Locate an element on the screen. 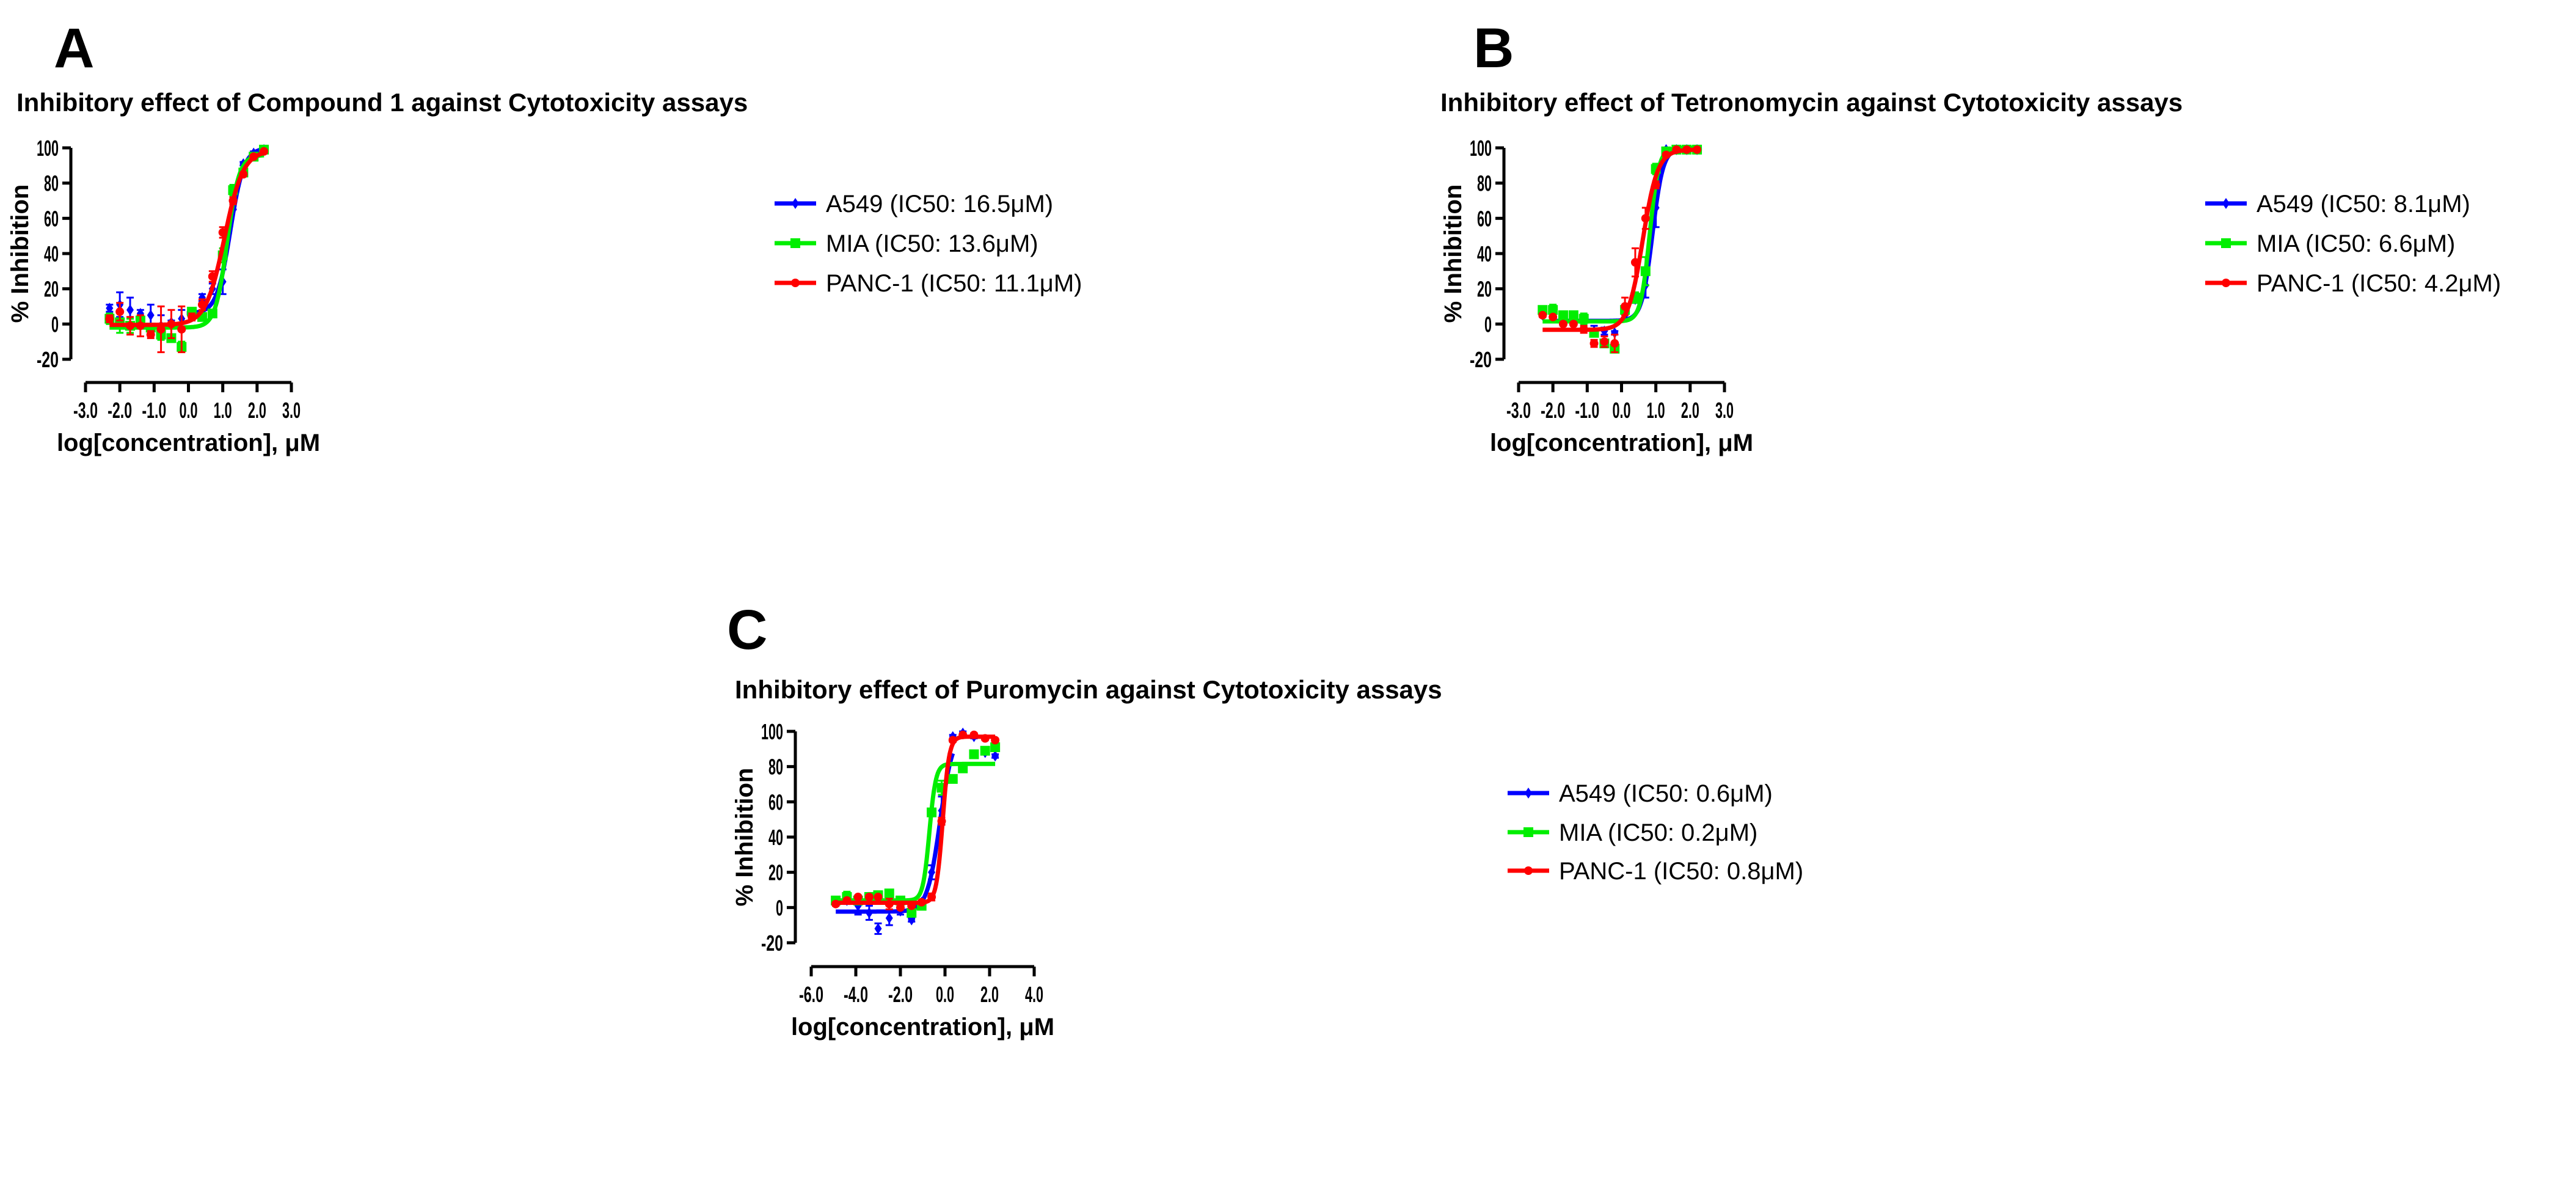 Image resolution: width=2576 pixels, height=1200 pixels. y-axis-label: % Inhibition is located at coordinates (1454, 254).